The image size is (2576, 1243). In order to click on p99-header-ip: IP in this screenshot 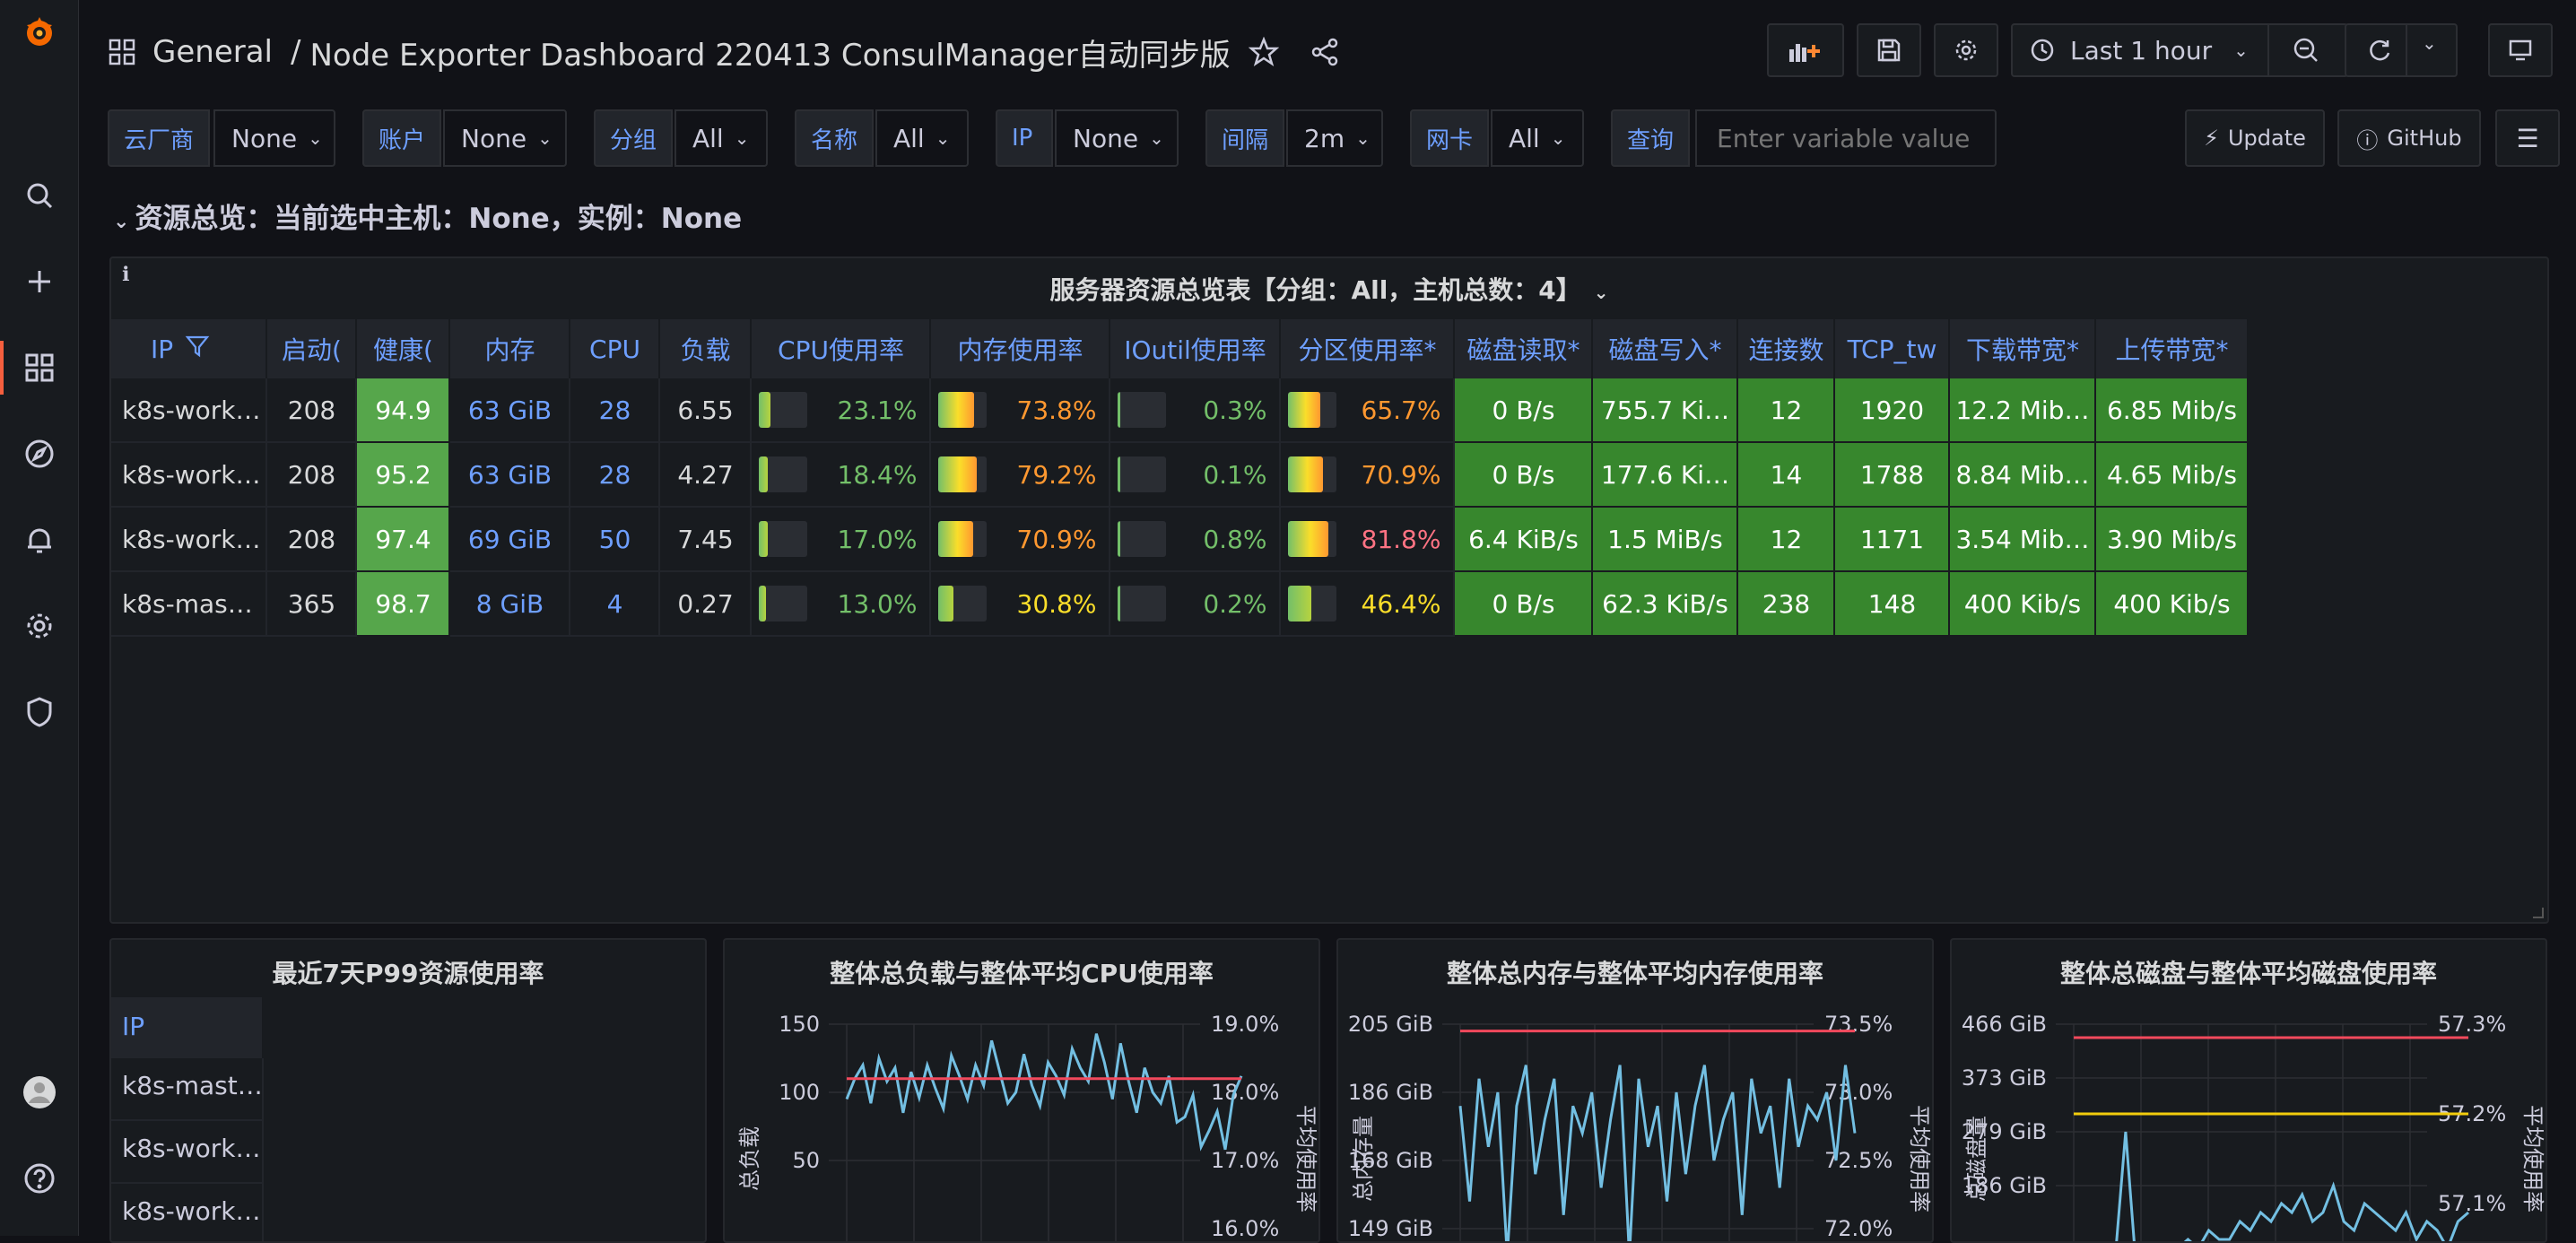, I will do `click(186, 1027)`.